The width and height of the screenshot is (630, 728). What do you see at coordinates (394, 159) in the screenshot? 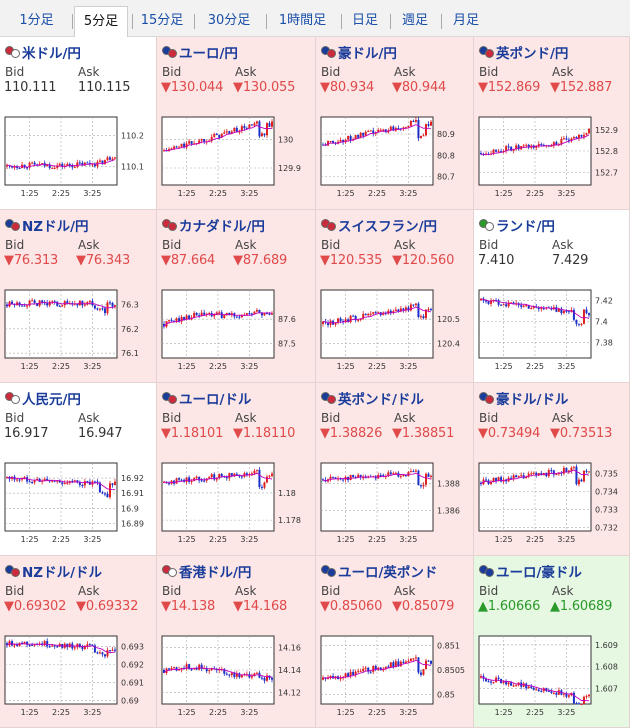
I see `price-chart: 80.9 80.8 80.7 1:25 2:25 3:25` at bounding box center [394, 159].